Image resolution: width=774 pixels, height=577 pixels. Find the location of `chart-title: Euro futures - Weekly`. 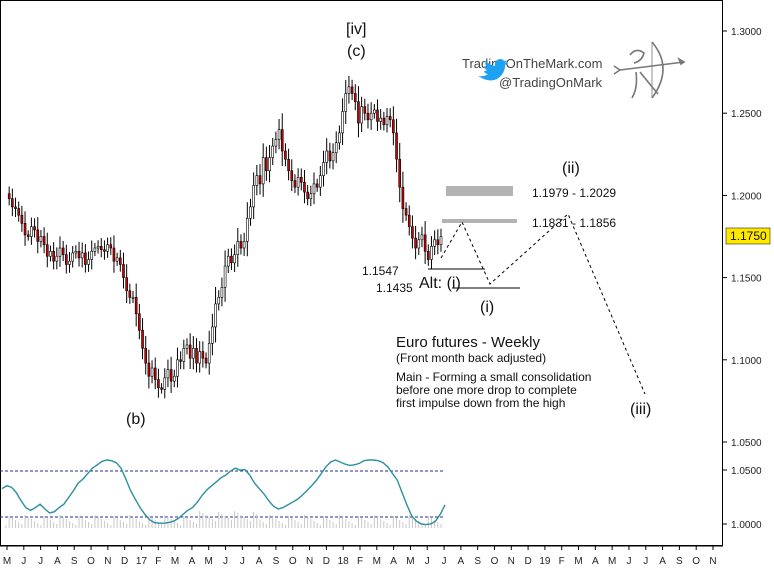

chart-title: Euro futures - Weekly is located at coordinates (468, 342).